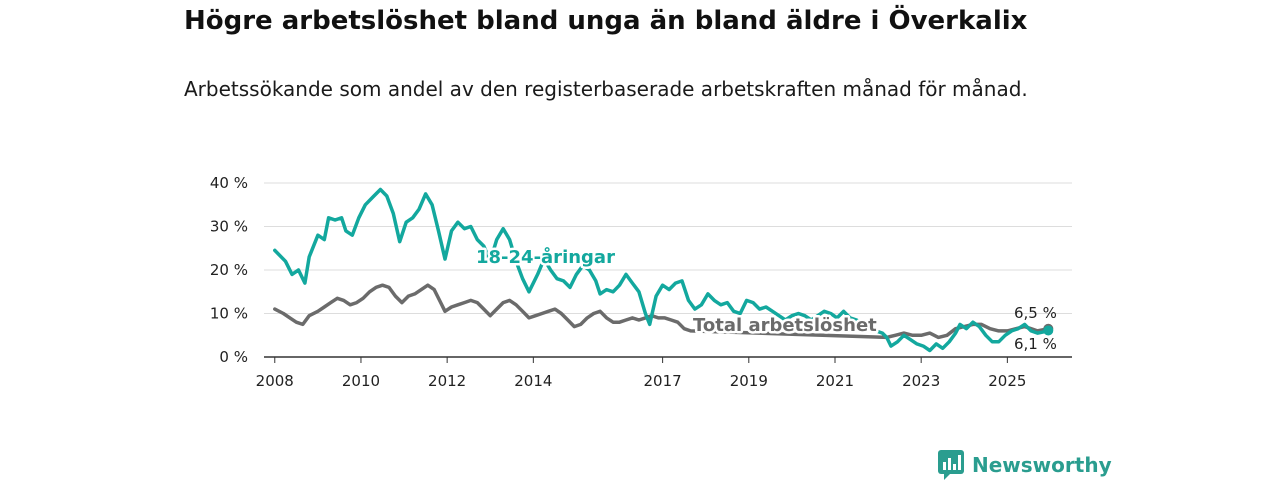  What do you see at coordinates (447, 381) in the screenshot?
I see `x-tick-label: 2012` at bounding box center [447, 381].